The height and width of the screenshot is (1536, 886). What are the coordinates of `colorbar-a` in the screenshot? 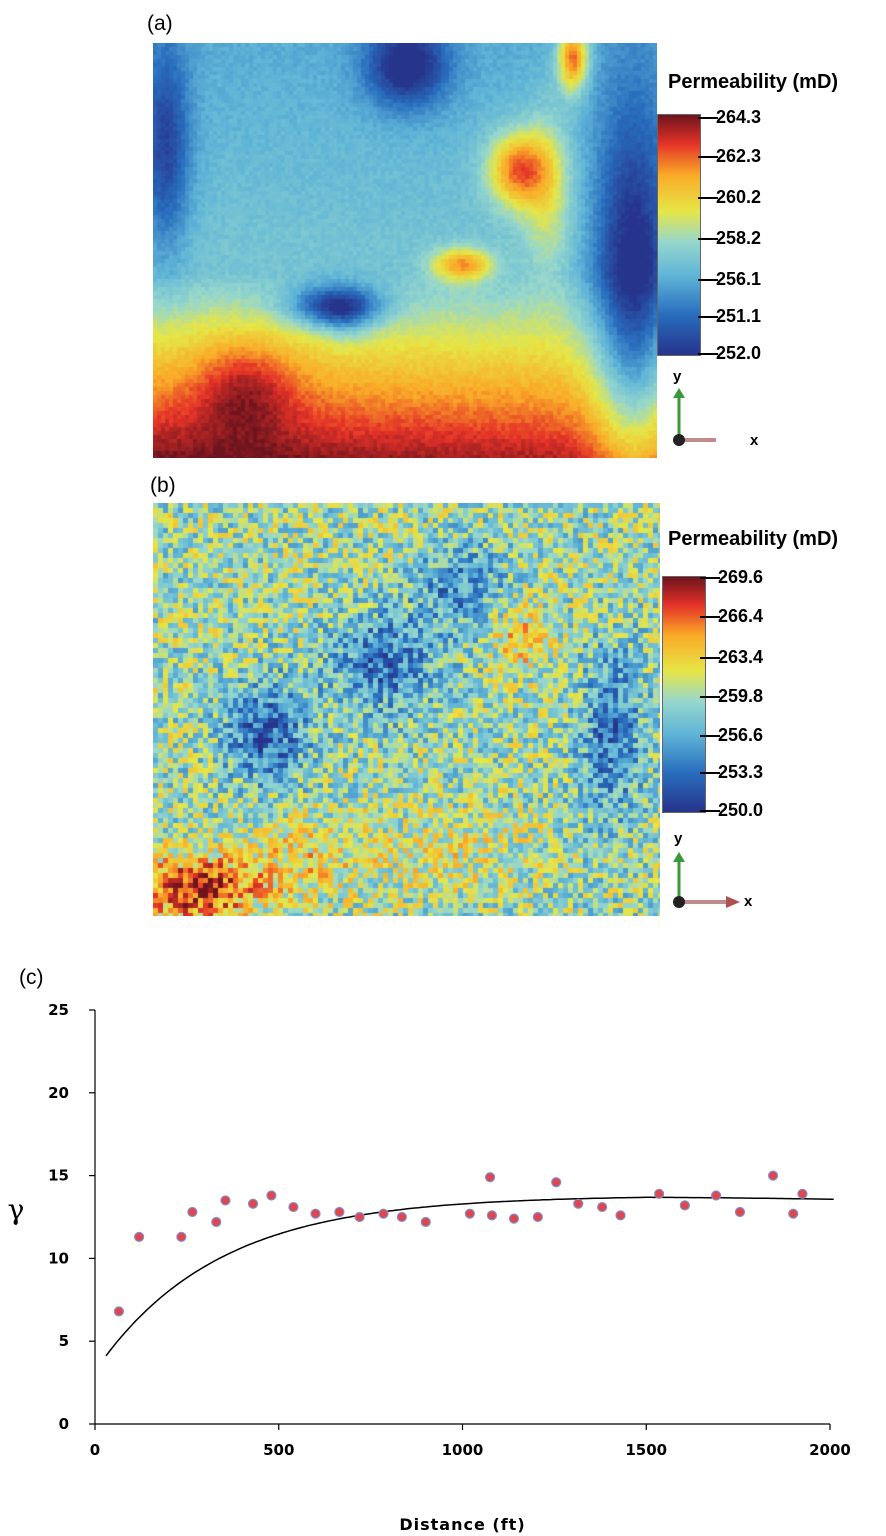 It's located at (679, 235).